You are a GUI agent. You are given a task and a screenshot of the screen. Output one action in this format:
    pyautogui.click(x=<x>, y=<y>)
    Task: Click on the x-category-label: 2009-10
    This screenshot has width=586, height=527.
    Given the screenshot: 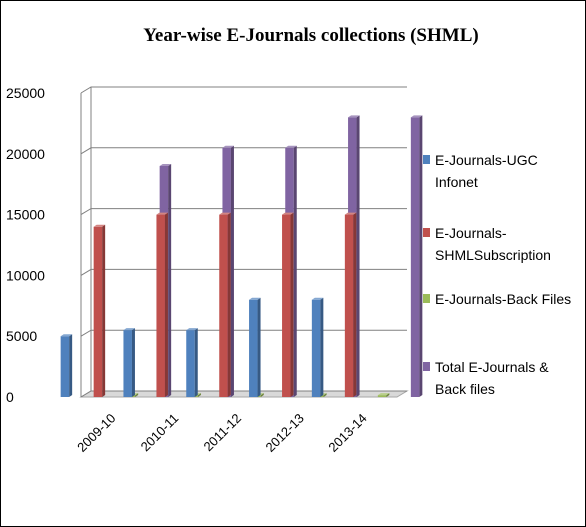 What is the action you would take?
    pyautogui.click(x=96, y=433)
    